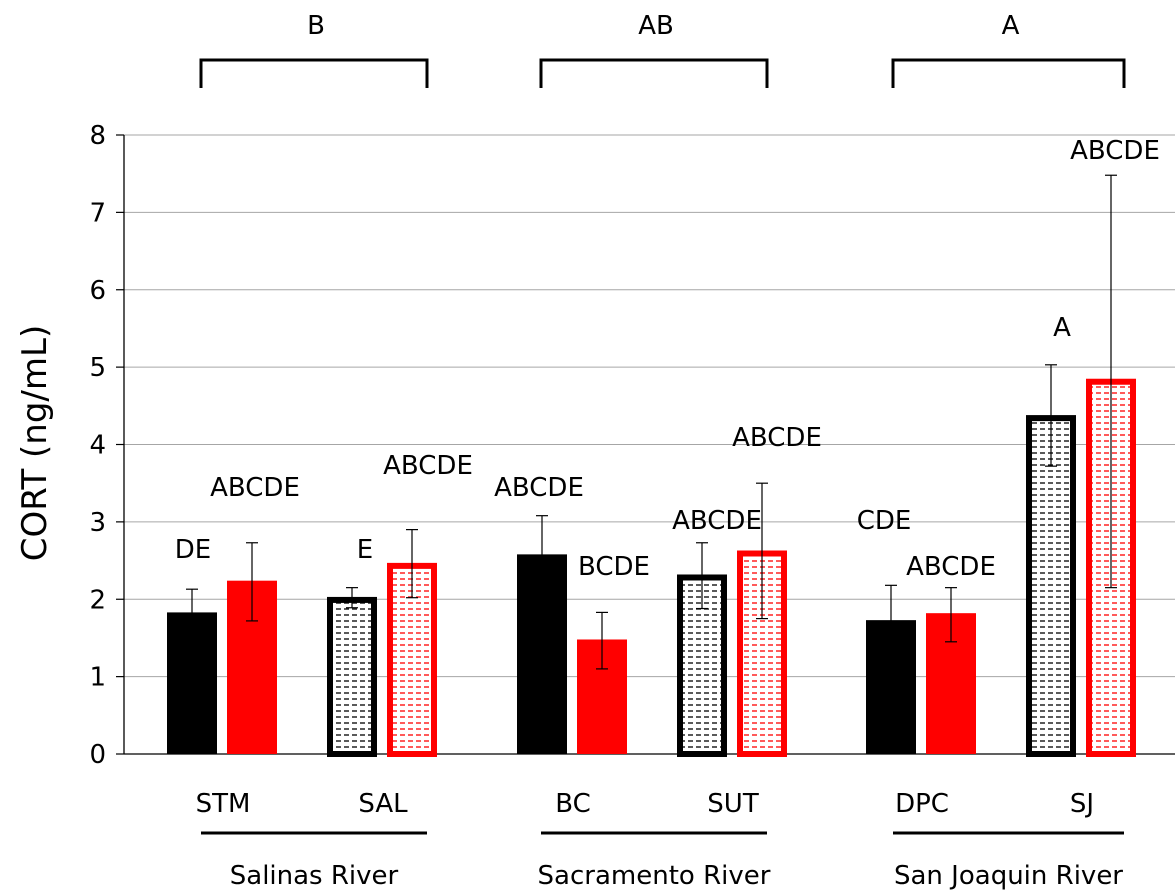  What do you see at coordinates (97, 755) in the screenshot?
I see `y-tick-label: 0` at bounding box center [97, 755].